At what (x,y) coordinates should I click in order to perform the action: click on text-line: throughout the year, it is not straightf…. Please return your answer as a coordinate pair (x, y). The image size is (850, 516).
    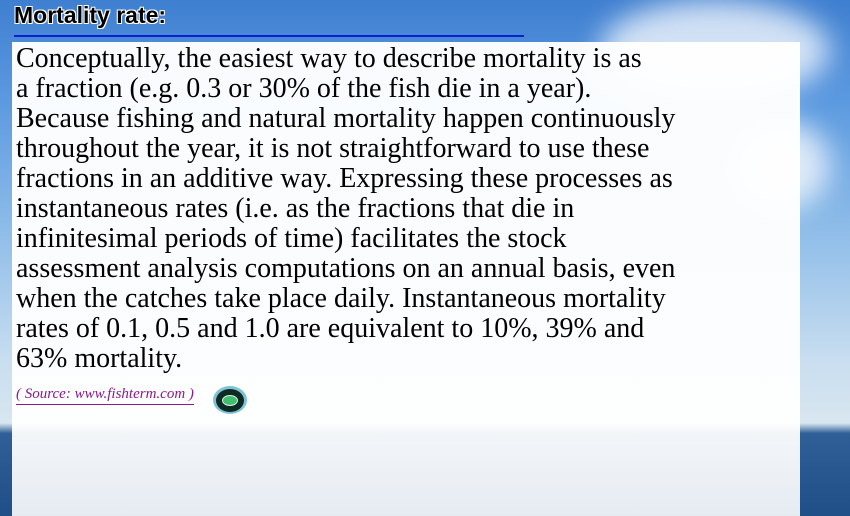
    Looking at the image, I should click on (333, 148).